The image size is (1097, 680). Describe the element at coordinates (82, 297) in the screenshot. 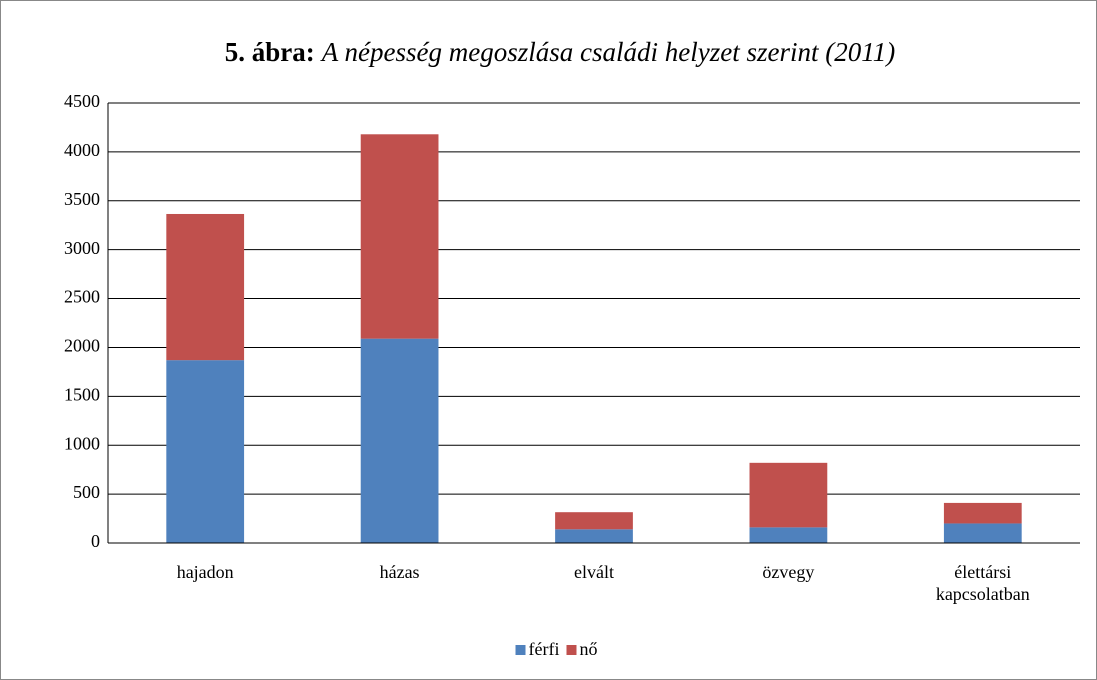

I see `y-tick-label: 2500` at that location.